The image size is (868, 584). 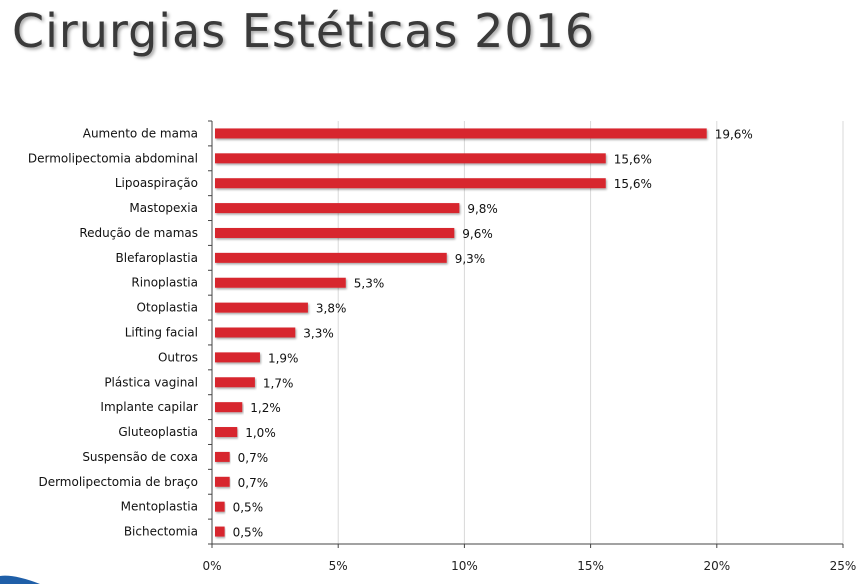 What do you see at coordinates (211, 566) in the screenshot?
I see `x-tick-label: 0%` at bounding box center [211, 566].